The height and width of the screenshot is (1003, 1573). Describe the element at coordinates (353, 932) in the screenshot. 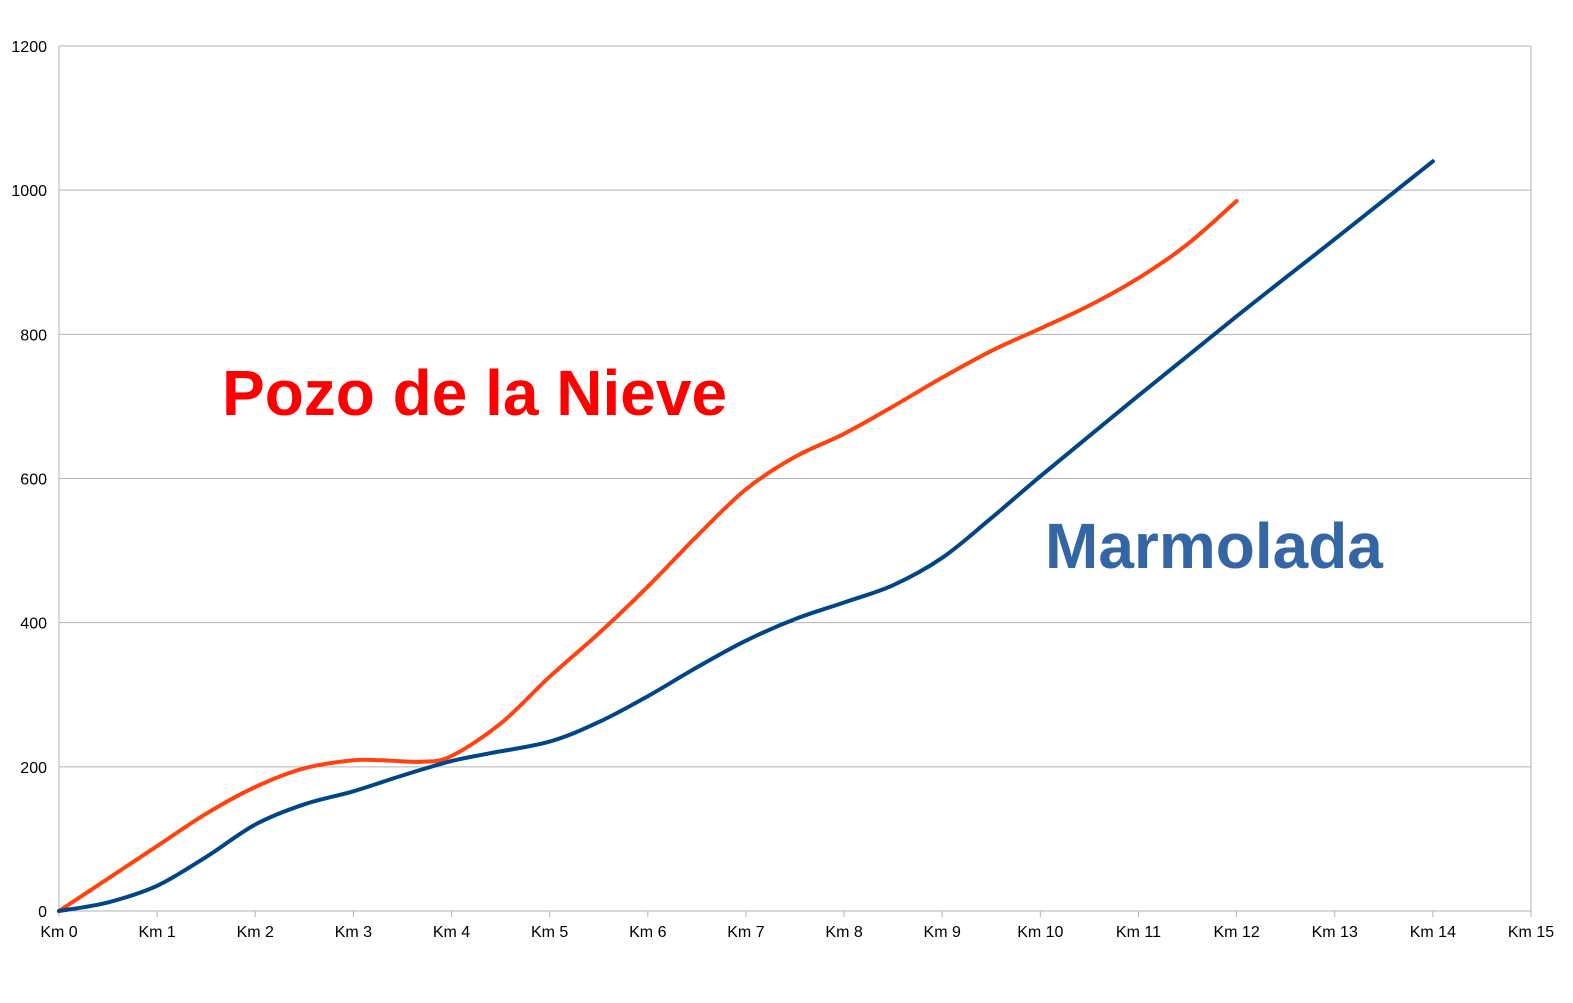

I see `x-tick-label: Km 3` at that location.